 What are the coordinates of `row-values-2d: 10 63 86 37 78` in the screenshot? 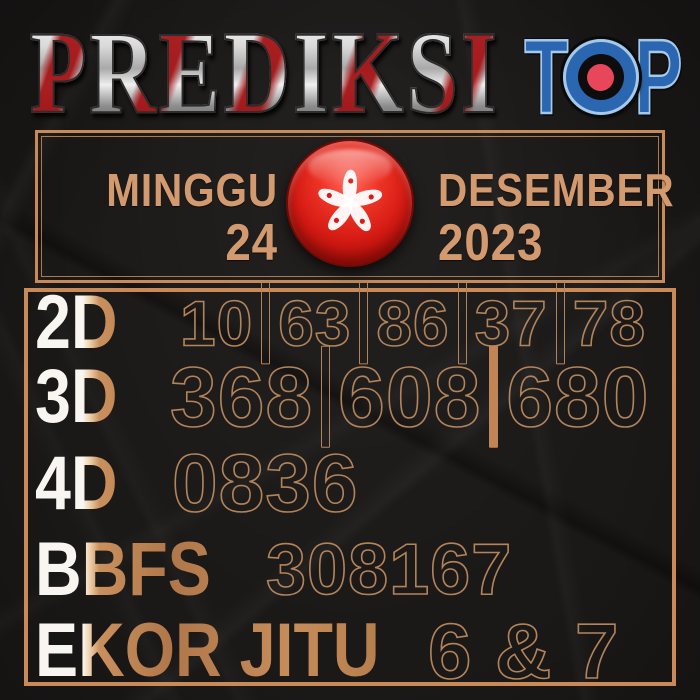 It's located at (412, 323).